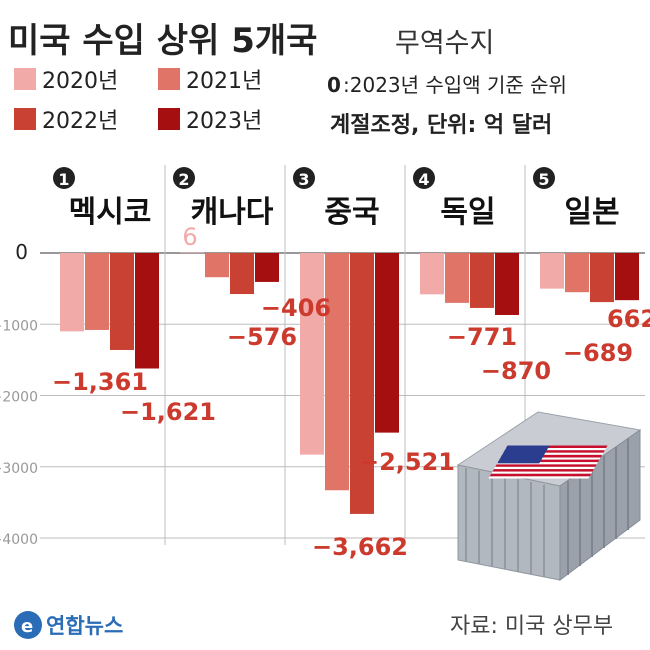 The image size is (650, 650). I want to click on category-label: 멕시코, so click(110, 212).